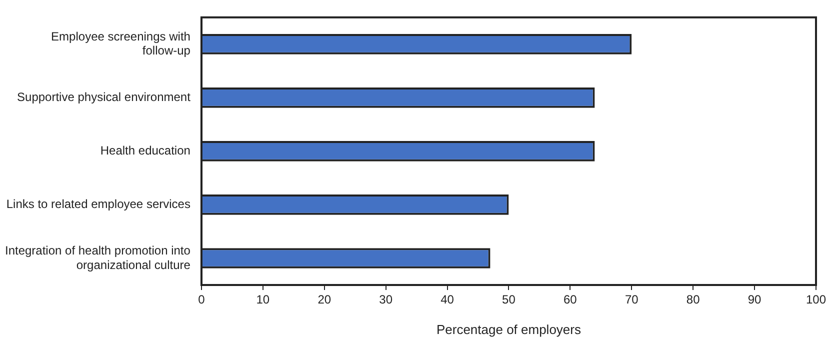 The image size is (832, 346). What do you see at coordinates (104, 97) in the screenshot?
I see `y-tick-label: Supportive physical environment` at bounding box center [104, 97].